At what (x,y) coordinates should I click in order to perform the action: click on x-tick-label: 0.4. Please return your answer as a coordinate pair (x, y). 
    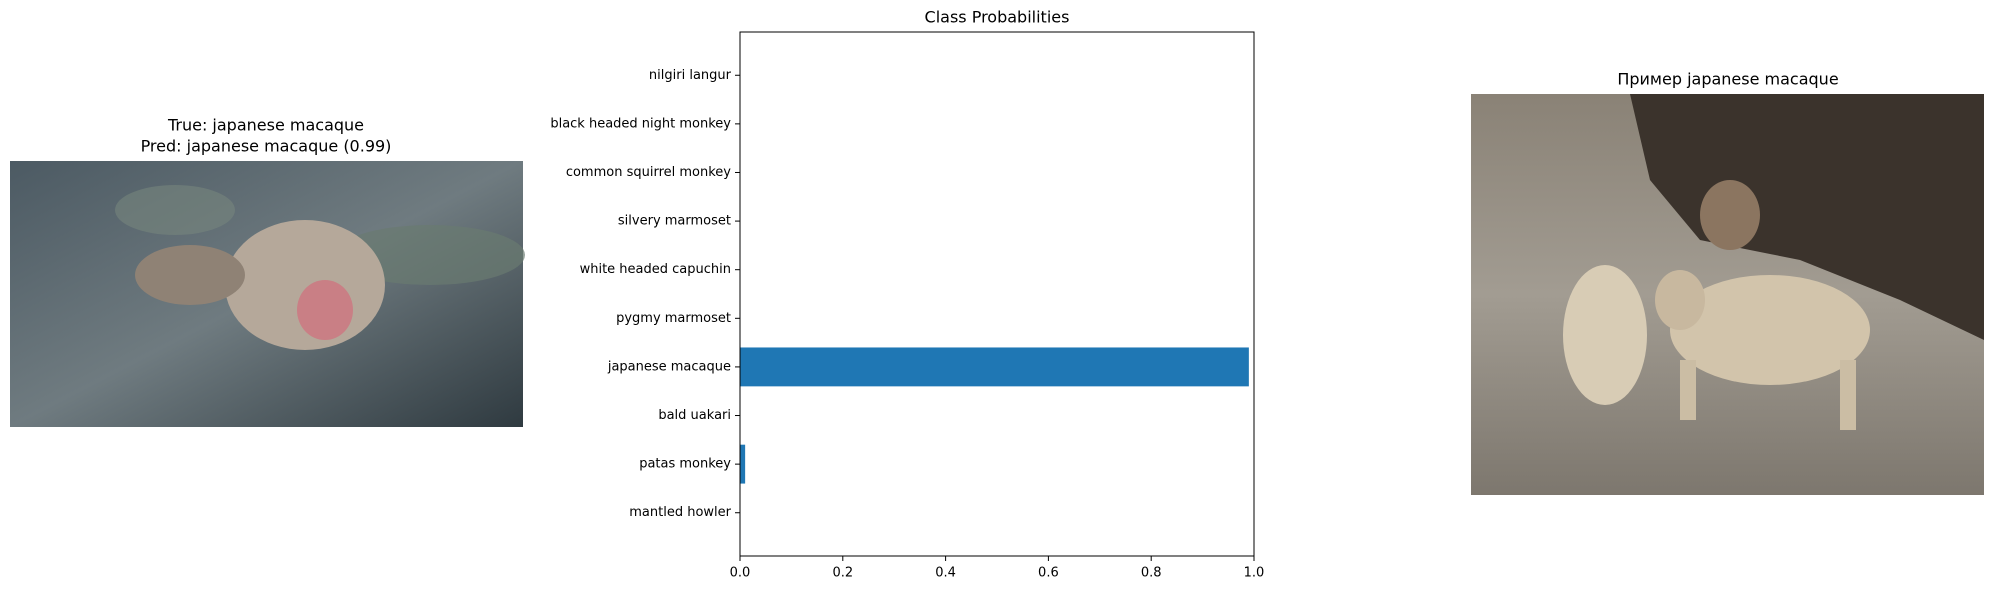
    Looking at the image, I should click on (945, 573).